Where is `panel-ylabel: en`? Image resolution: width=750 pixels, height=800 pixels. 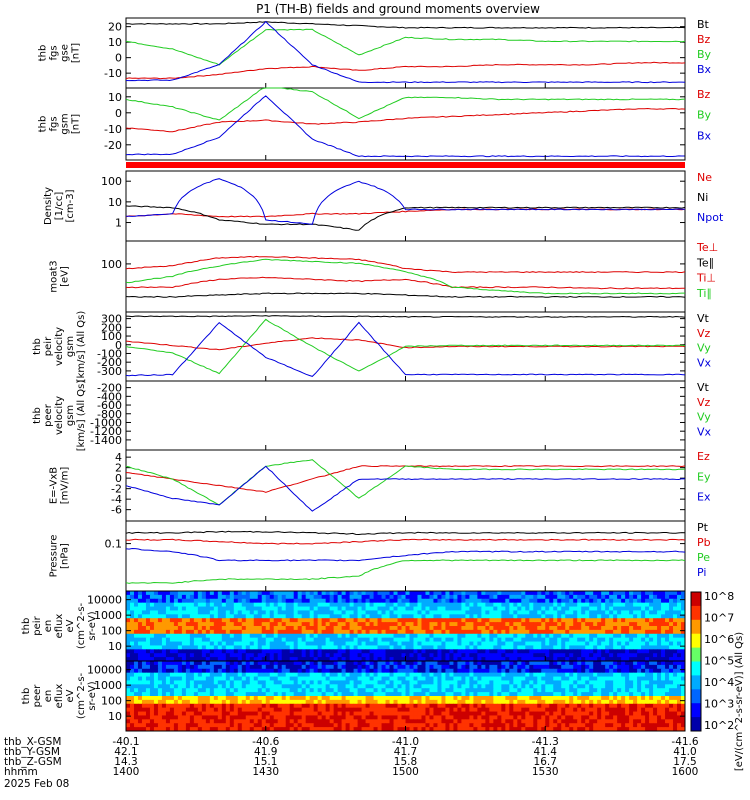
panel-ylabel: en is located at coordinates (48, 626).